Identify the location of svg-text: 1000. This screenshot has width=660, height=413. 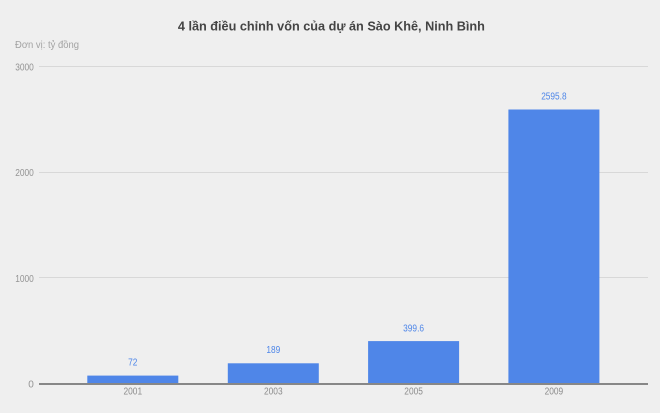
(24, 279).